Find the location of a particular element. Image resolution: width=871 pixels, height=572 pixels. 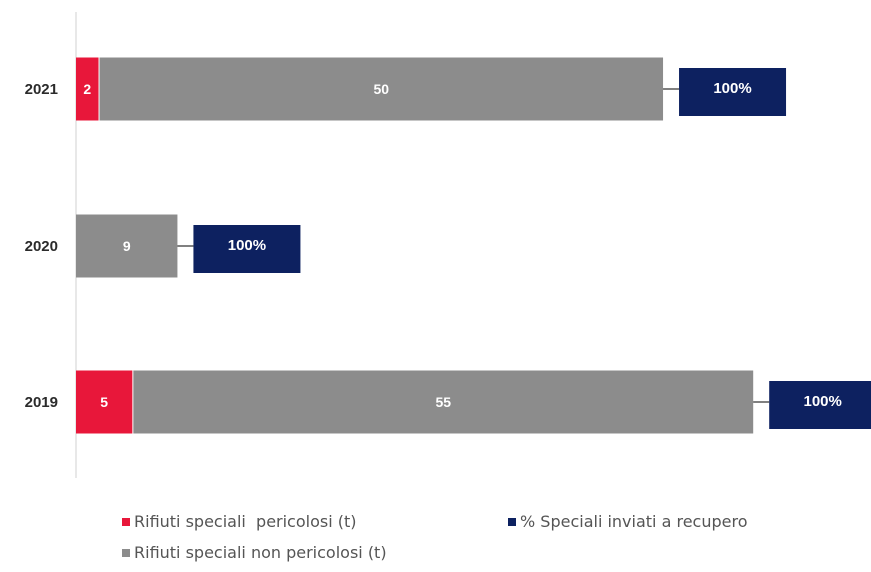

recovery-label-2019: 100% is located at coordinates (823, 401).